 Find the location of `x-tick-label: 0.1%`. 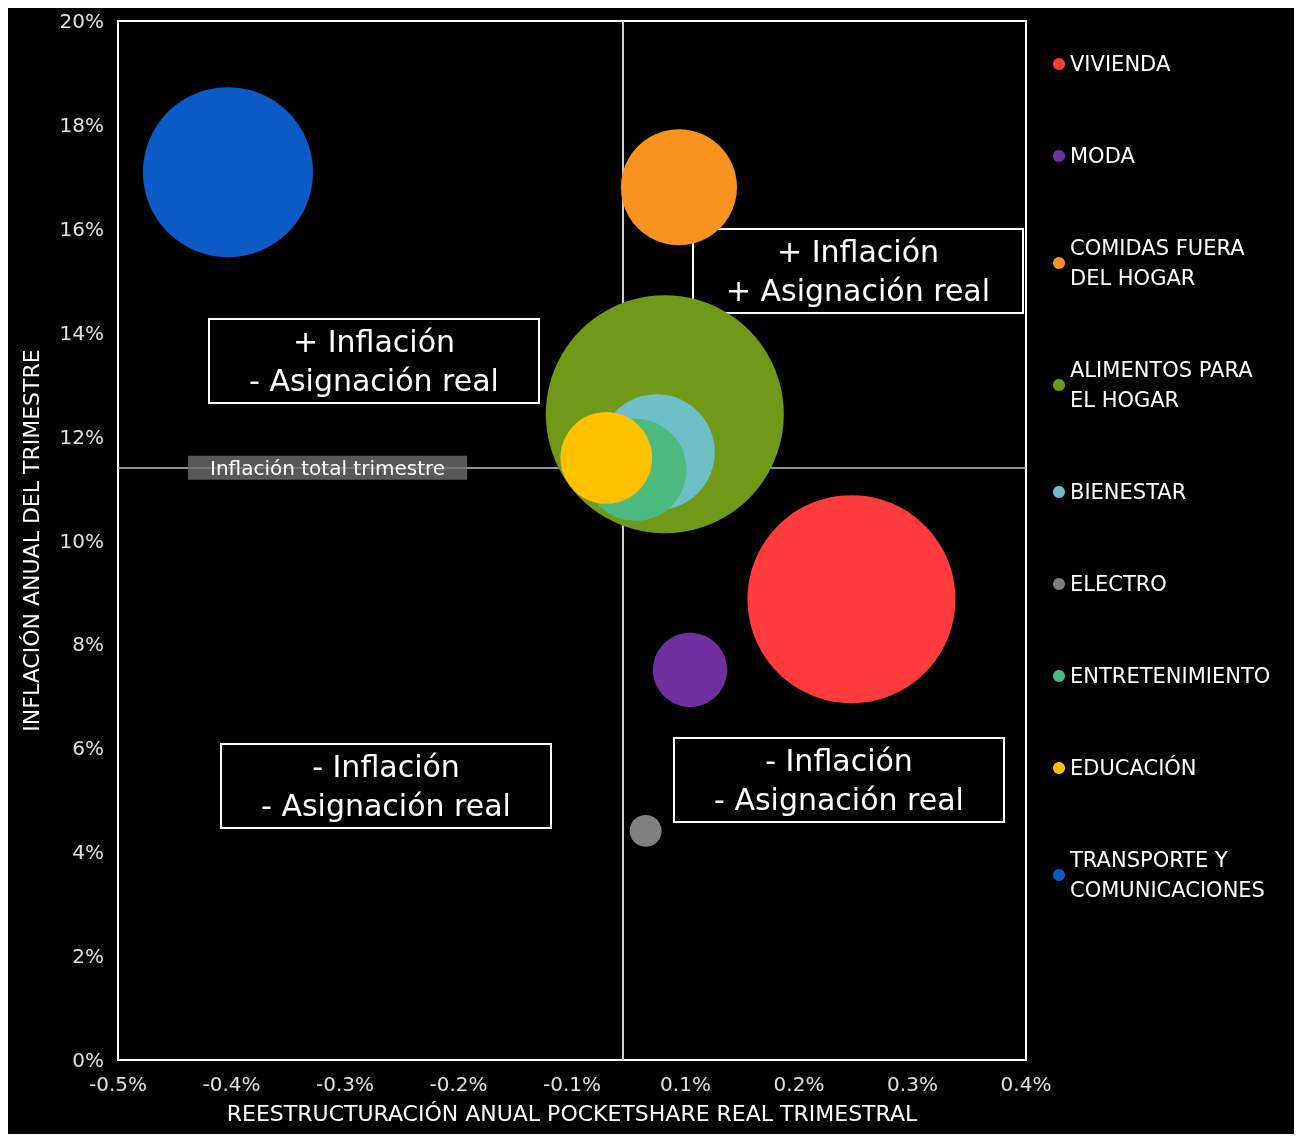

x-tick-label: 0.1% is located at coordinates (685, 1084).